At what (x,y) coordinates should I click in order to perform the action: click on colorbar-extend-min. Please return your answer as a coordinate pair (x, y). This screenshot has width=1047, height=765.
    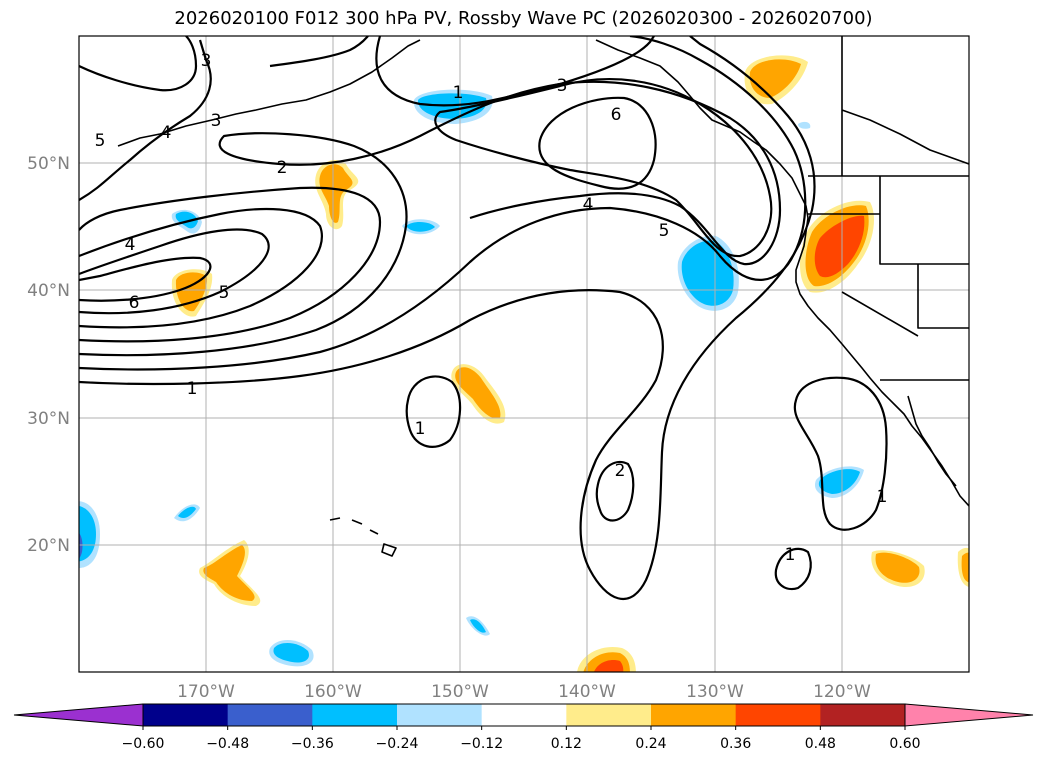
    Looking at the image, I should click on (78, 715).